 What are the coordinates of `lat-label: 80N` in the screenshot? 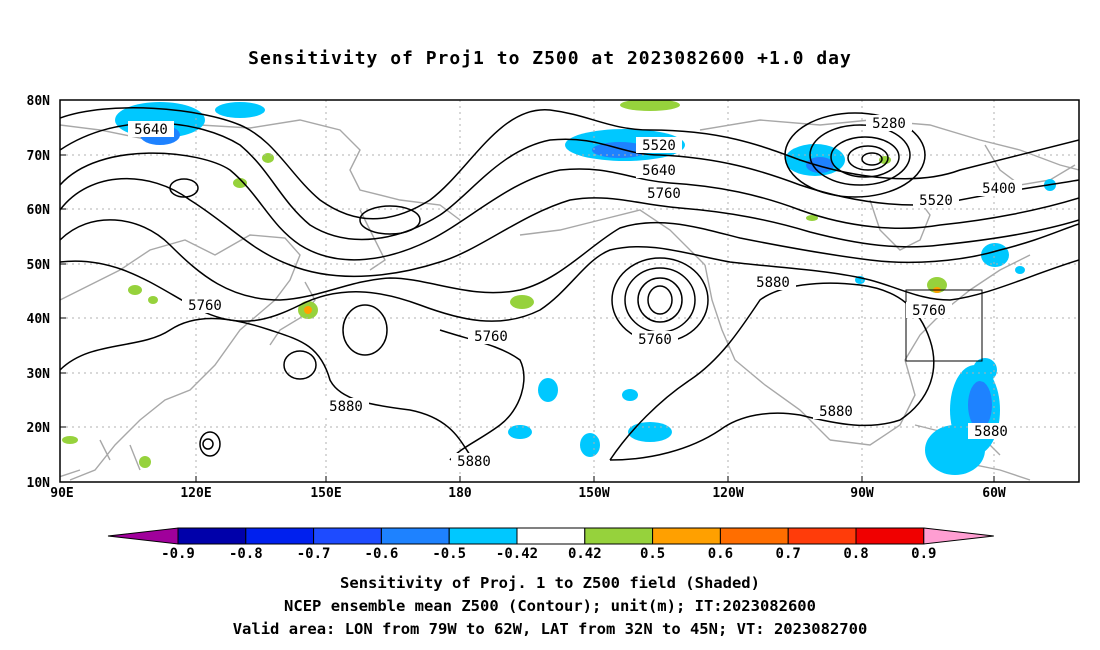 It's located at (39, 101).